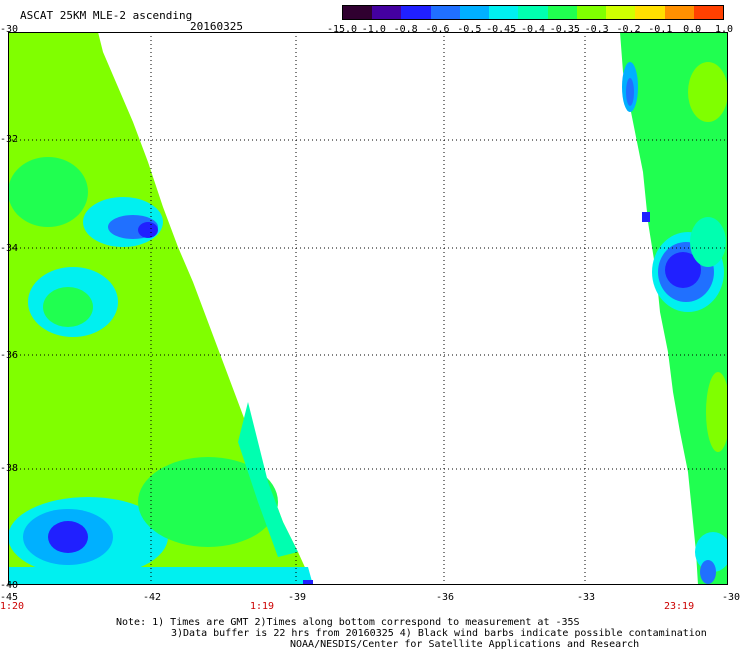 The width and height of the screenshot is (740, 650). What do you see at coordinates (679, 606) in the screenshot?
I see `time-label: 23:19` at bounding box center [679, 606].